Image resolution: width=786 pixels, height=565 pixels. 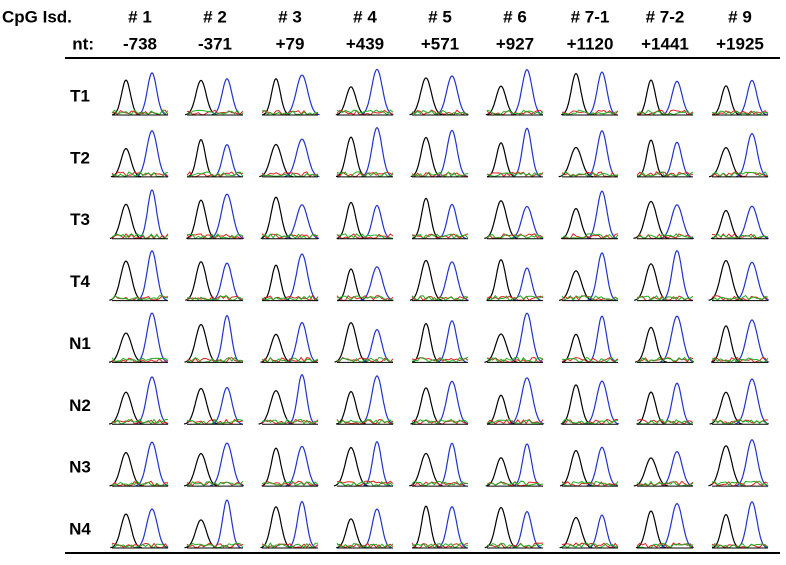 I want to click on column-nt: +927, so click(x=515, y=43).